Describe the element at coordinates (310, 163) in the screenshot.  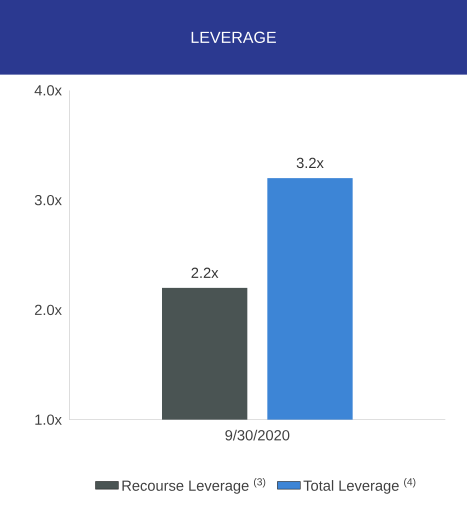
I see `data-label: 3.2x` at that location.